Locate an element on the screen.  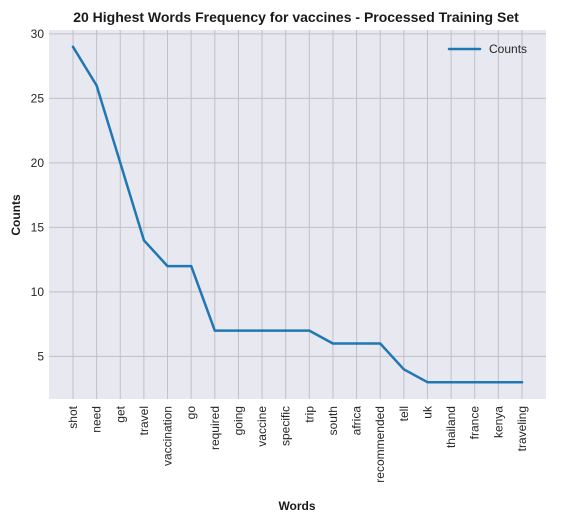
x-tick-label: uk is located at coordinates (427, 412).